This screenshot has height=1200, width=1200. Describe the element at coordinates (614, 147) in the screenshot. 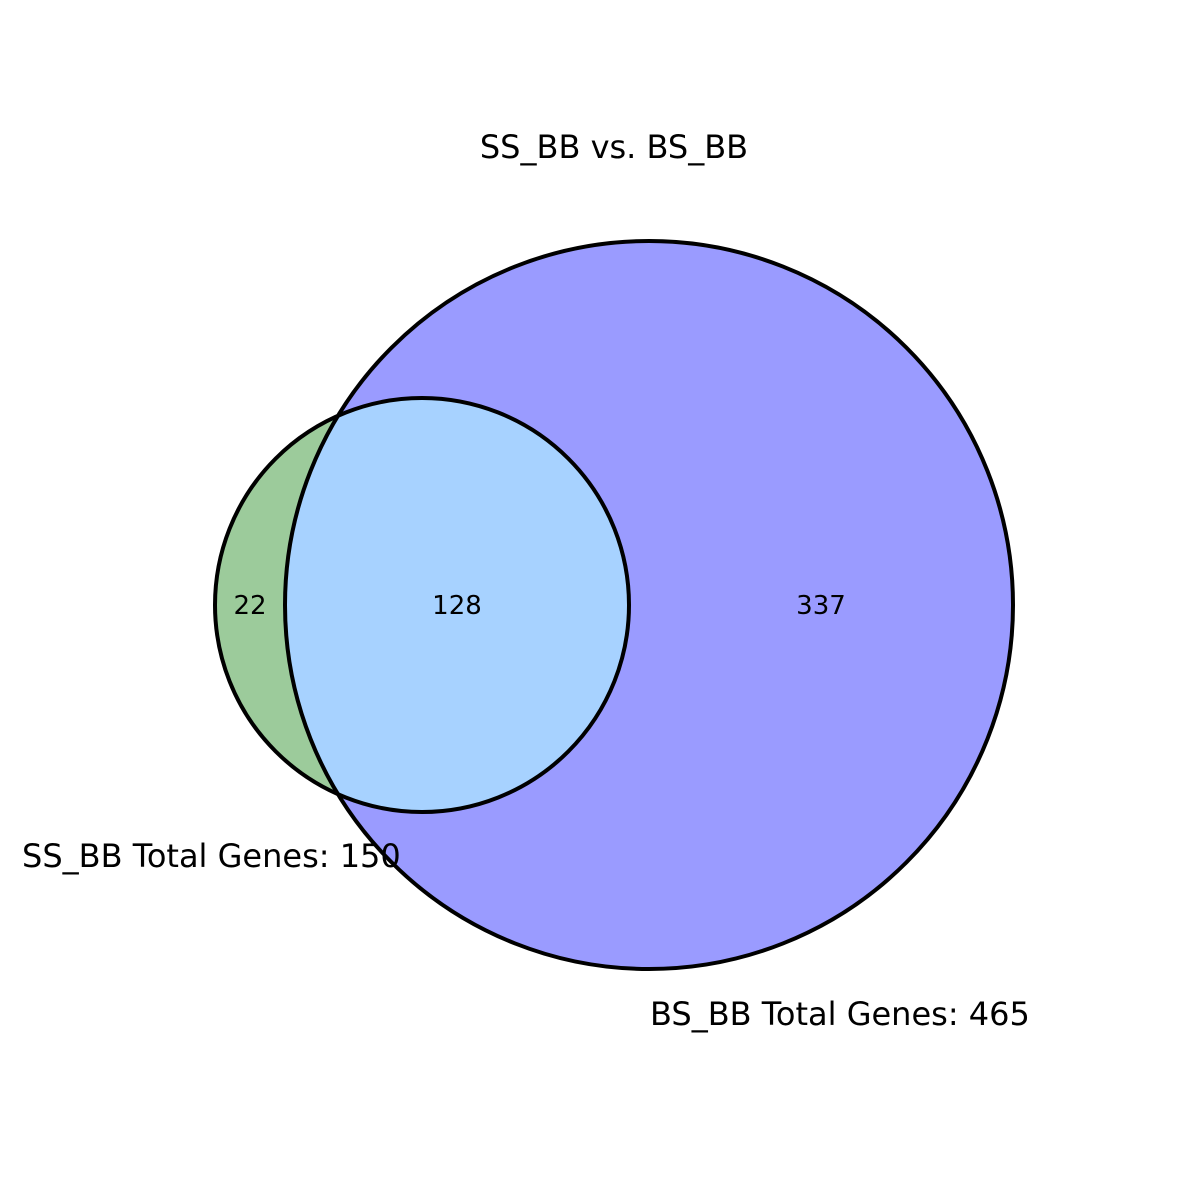

I see `diagram-title: SS_BB vs. BS_BB` at that location.